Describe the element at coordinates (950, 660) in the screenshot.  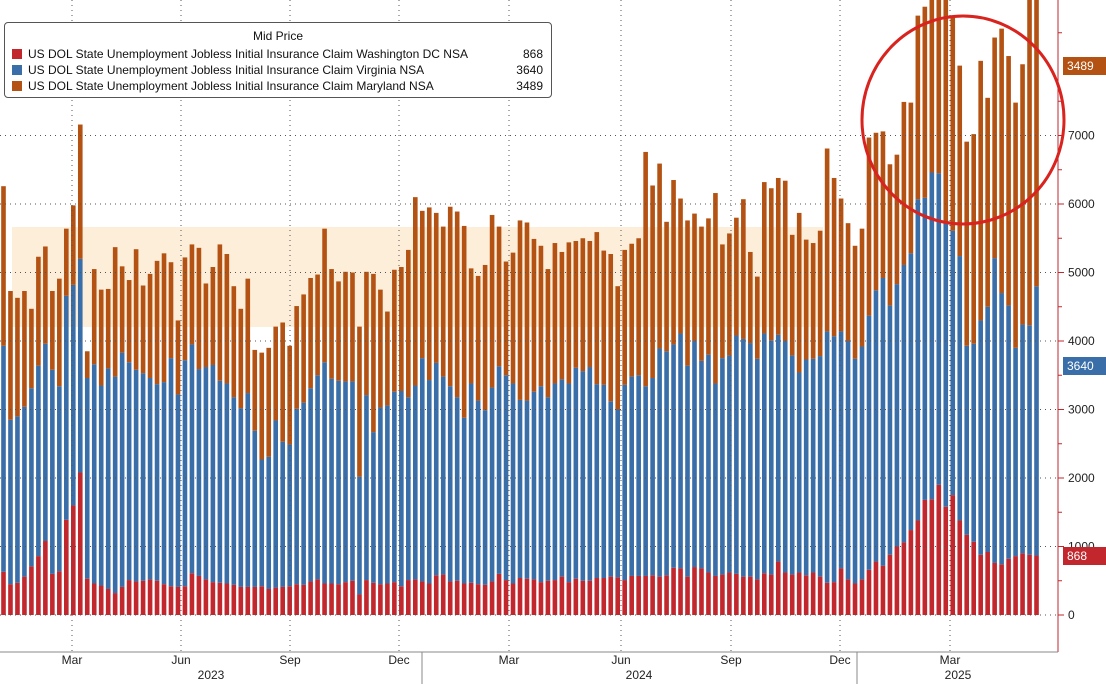
I see `x-tick-label: Mar` at that location.